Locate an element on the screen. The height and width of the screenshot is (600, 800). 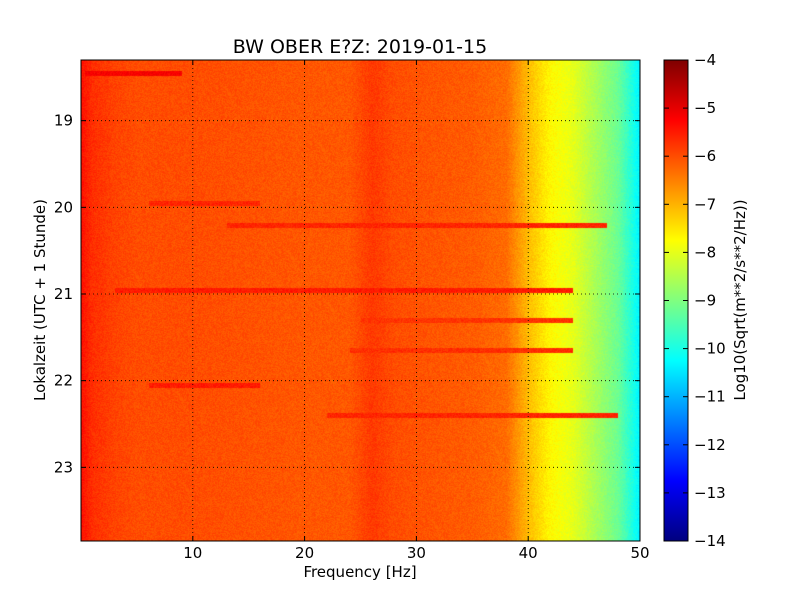
colorbar-tick-label: −13 is located at coordinates (710, 493).